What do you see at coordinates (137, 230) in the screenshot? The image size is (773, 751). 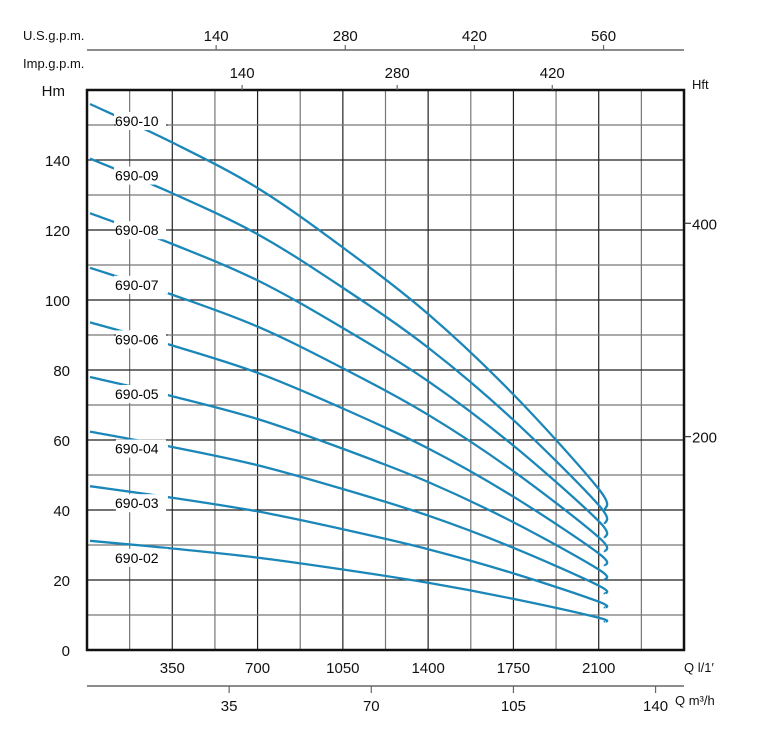 I see `curve-label: 690-08` at bounding box center [137, 230].